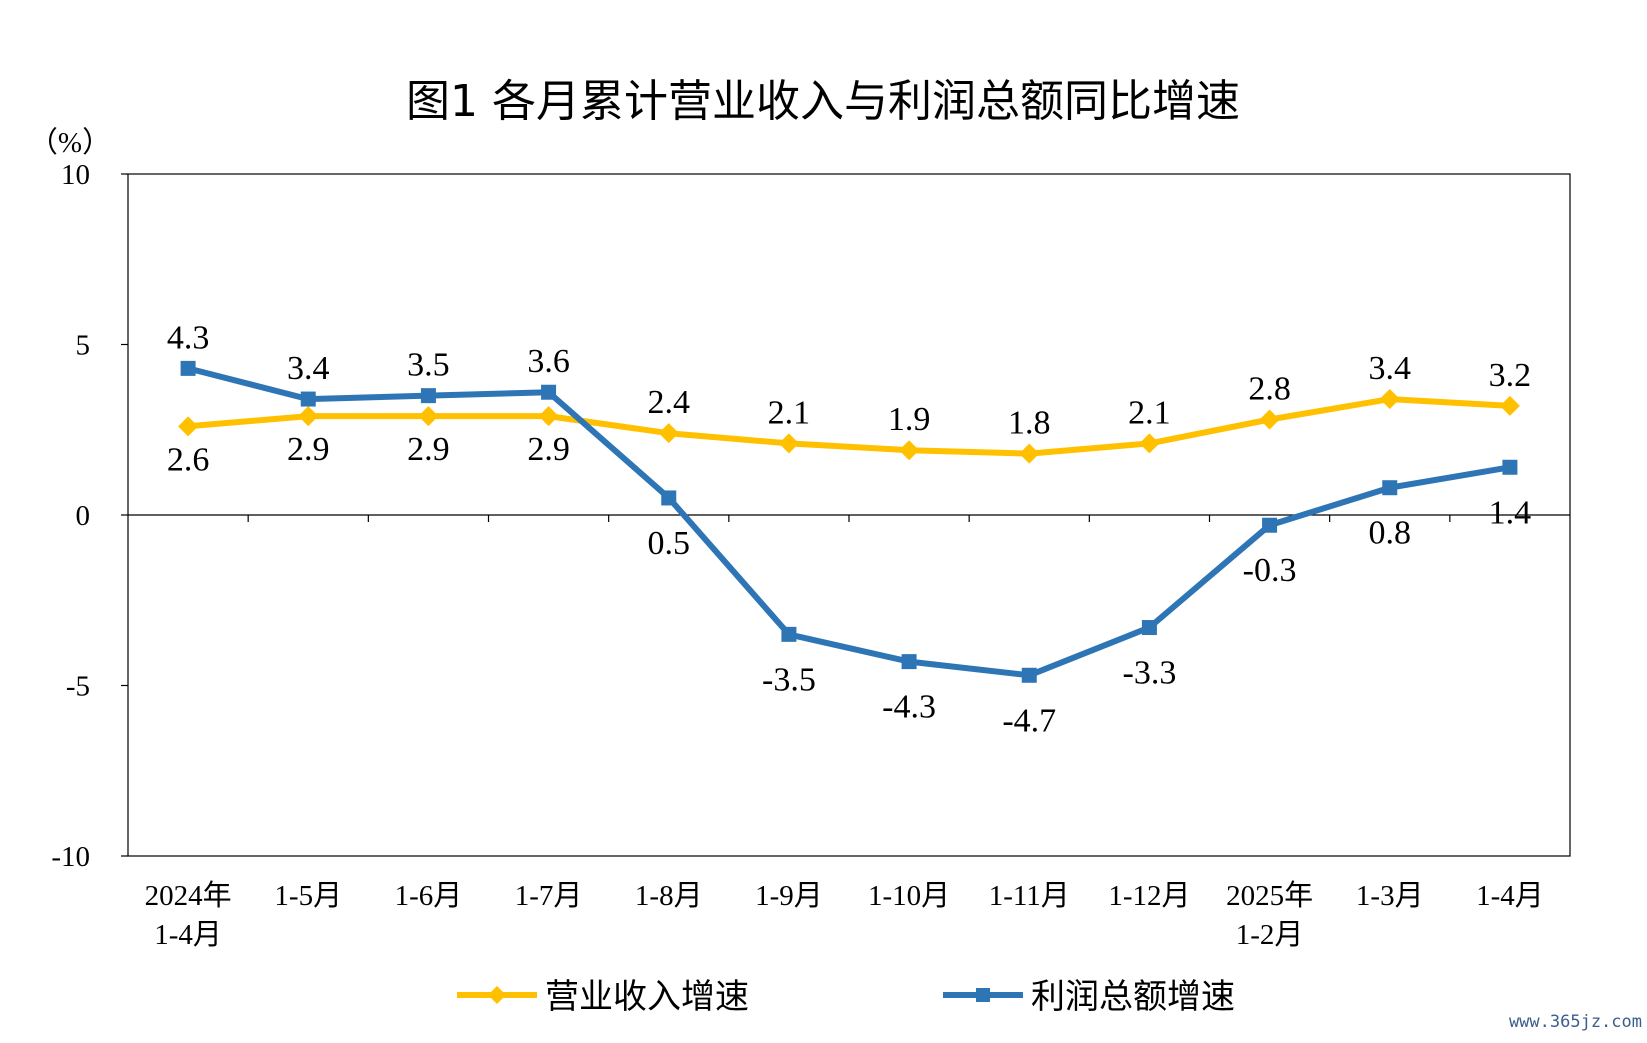 Image resolution: width=1647 pixels, height=1043 pixels. I want to click on data-label-profit: -4.3, so click(909, 707).